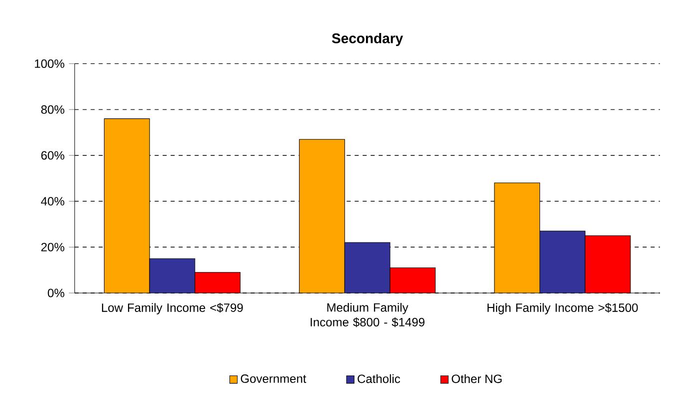 Image resolution: width=682 pixels, height=417 pixels. What do you see at coordinates (52, 201) in the screenshot?
I see `y-tick-label: 40%` at bounding box center [52, 201].